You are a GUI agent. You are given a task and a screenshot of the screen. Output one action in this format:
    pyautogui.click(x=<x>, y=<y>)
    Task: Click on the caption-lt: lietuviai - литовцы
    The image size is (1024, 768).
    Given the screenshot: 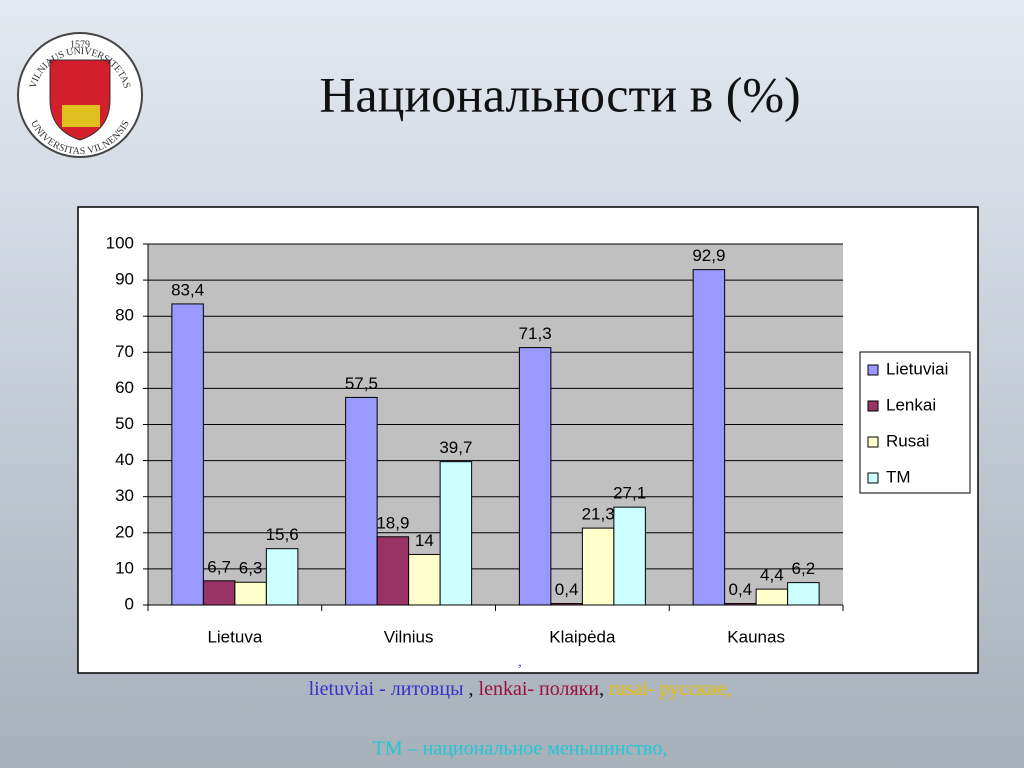 What is the action you would take?
    pyautogui.click(x=386, y=689)
    